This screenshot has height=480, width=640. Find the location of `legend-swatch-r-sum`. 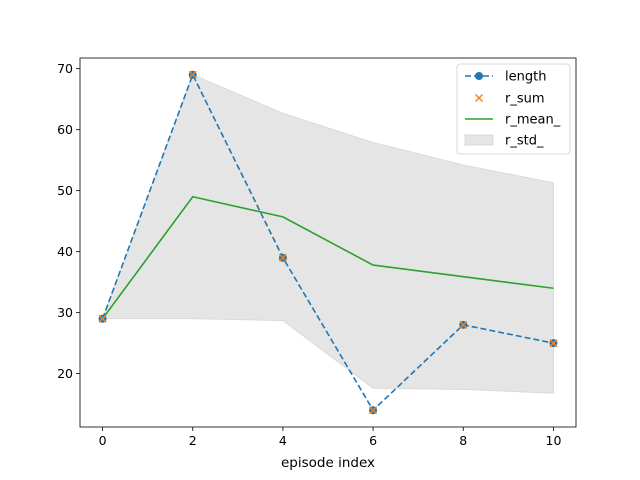

legend-swatch-r-sum is located at coordinates (479, 98).